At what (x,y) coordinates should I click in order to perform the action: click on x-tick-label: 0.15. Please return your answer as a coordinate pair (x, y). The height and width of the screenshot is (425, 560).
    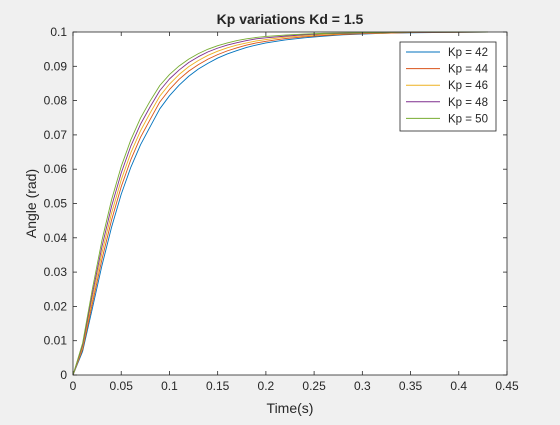
    Looking at the image, I should click on (218, 386).